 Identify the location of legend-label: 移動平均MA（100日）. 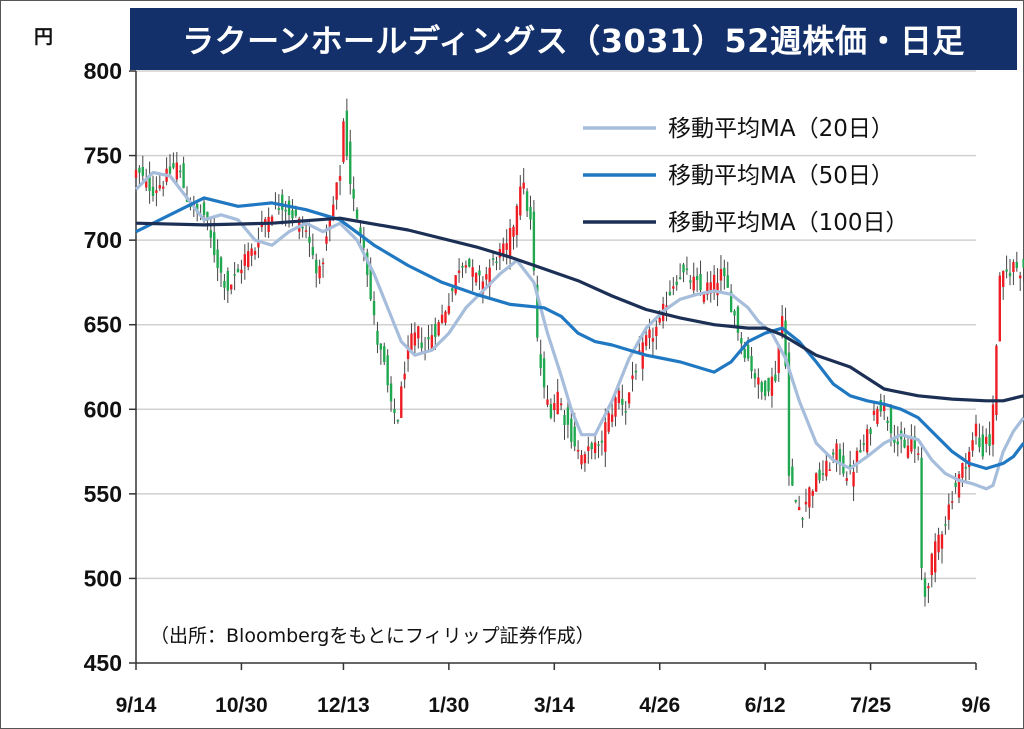
(788, 223).